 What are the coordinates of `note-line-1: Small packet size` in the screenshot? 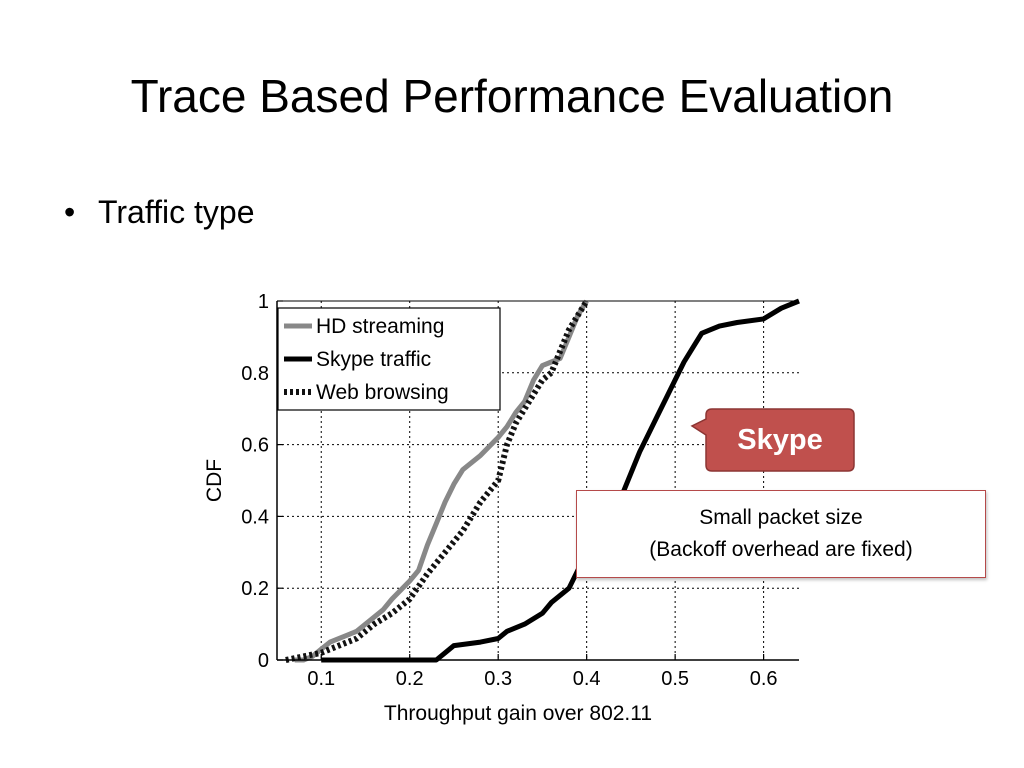 It's located at (781, 517).